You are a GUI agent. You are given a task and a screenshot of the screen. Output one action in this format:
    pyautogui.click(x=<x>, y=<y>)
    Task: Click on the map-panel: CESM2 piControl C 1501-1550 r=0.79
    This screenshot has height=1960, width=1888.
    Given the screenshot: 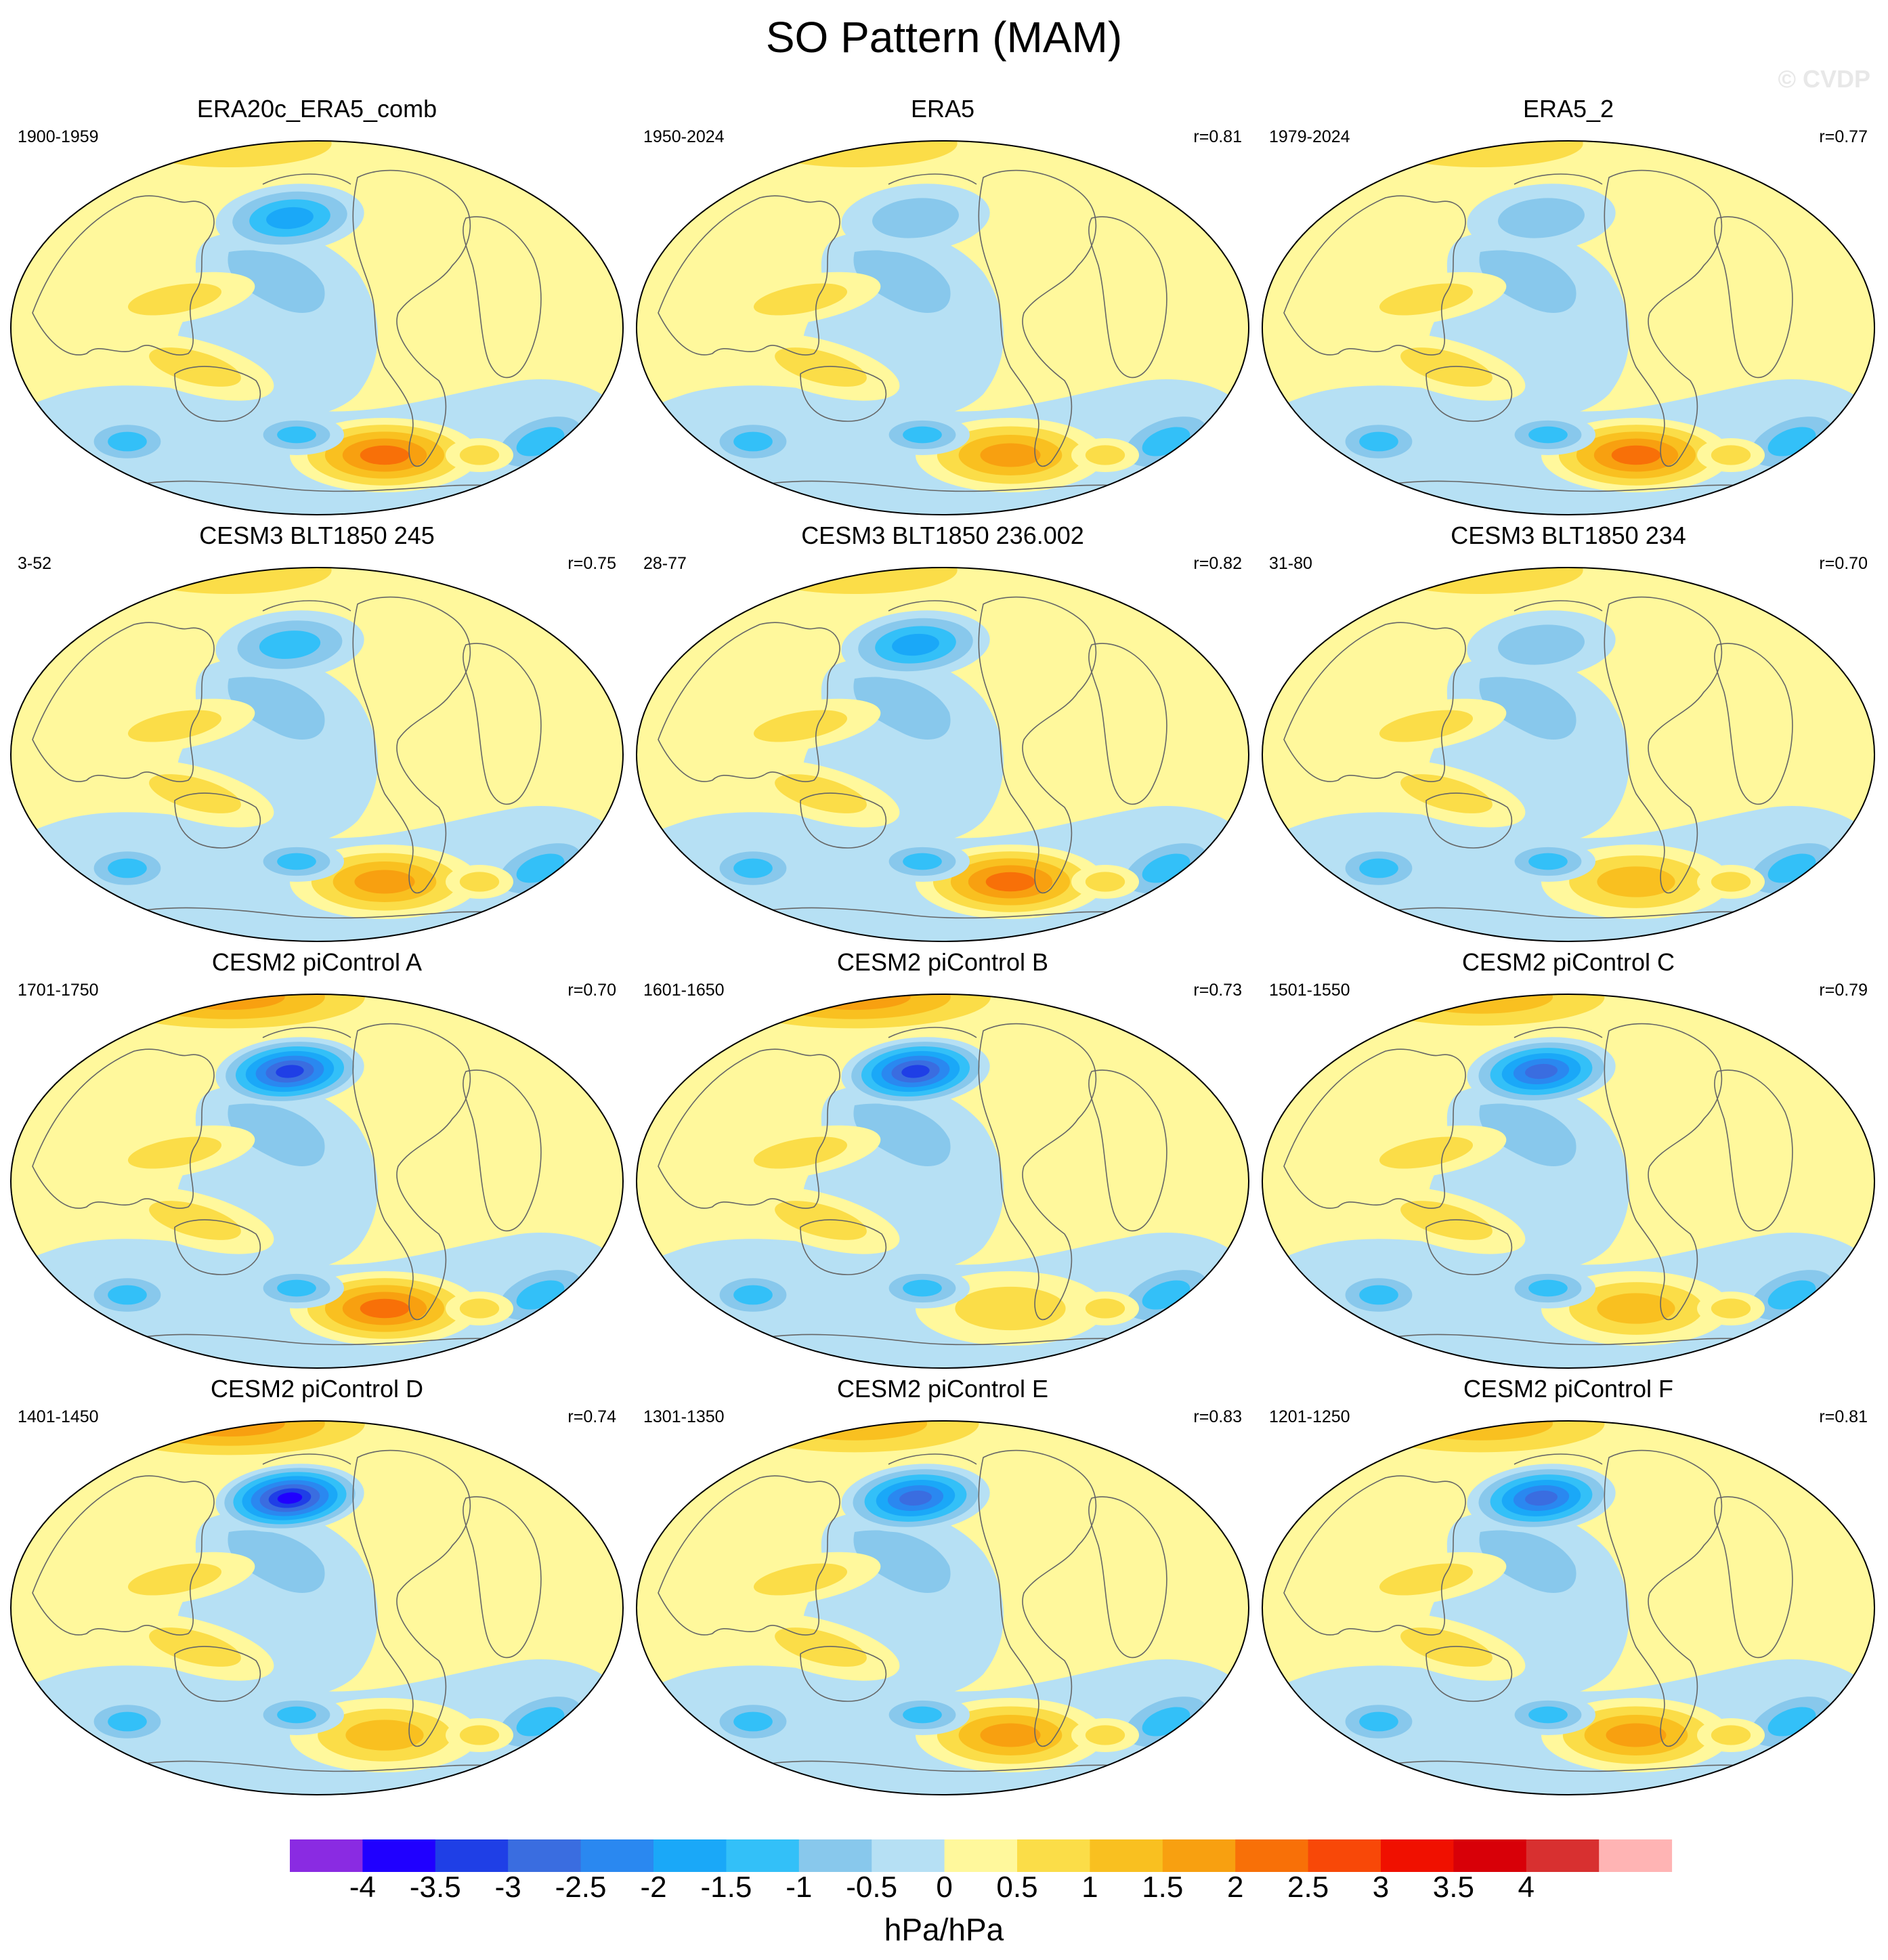 What is the action you would take?
    pyautogui.click(x=1568, y=1165)
    